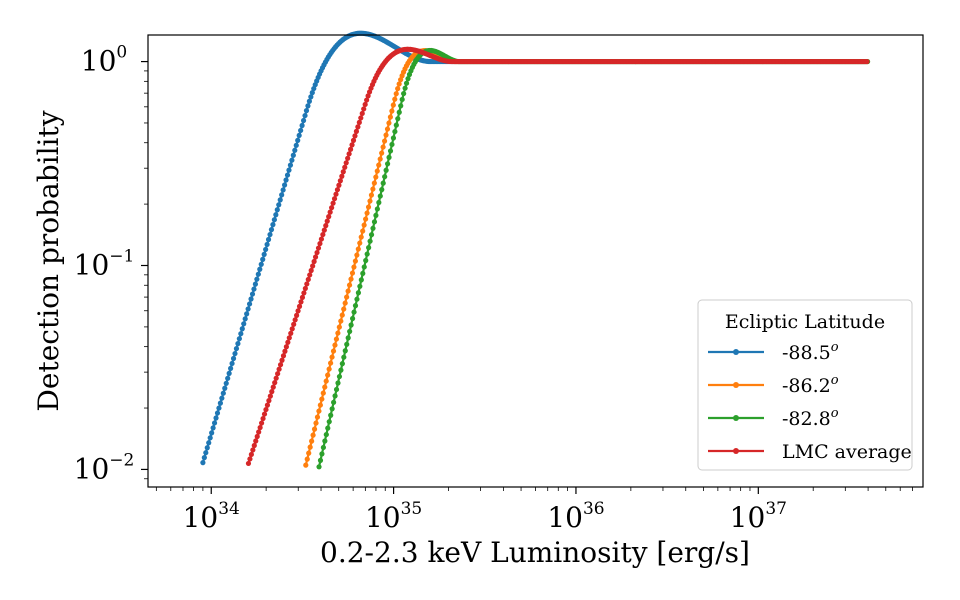 The width and height of the screenshot is (960, 600). I want to click on x-tick-label: 1037, so click(758, 516).